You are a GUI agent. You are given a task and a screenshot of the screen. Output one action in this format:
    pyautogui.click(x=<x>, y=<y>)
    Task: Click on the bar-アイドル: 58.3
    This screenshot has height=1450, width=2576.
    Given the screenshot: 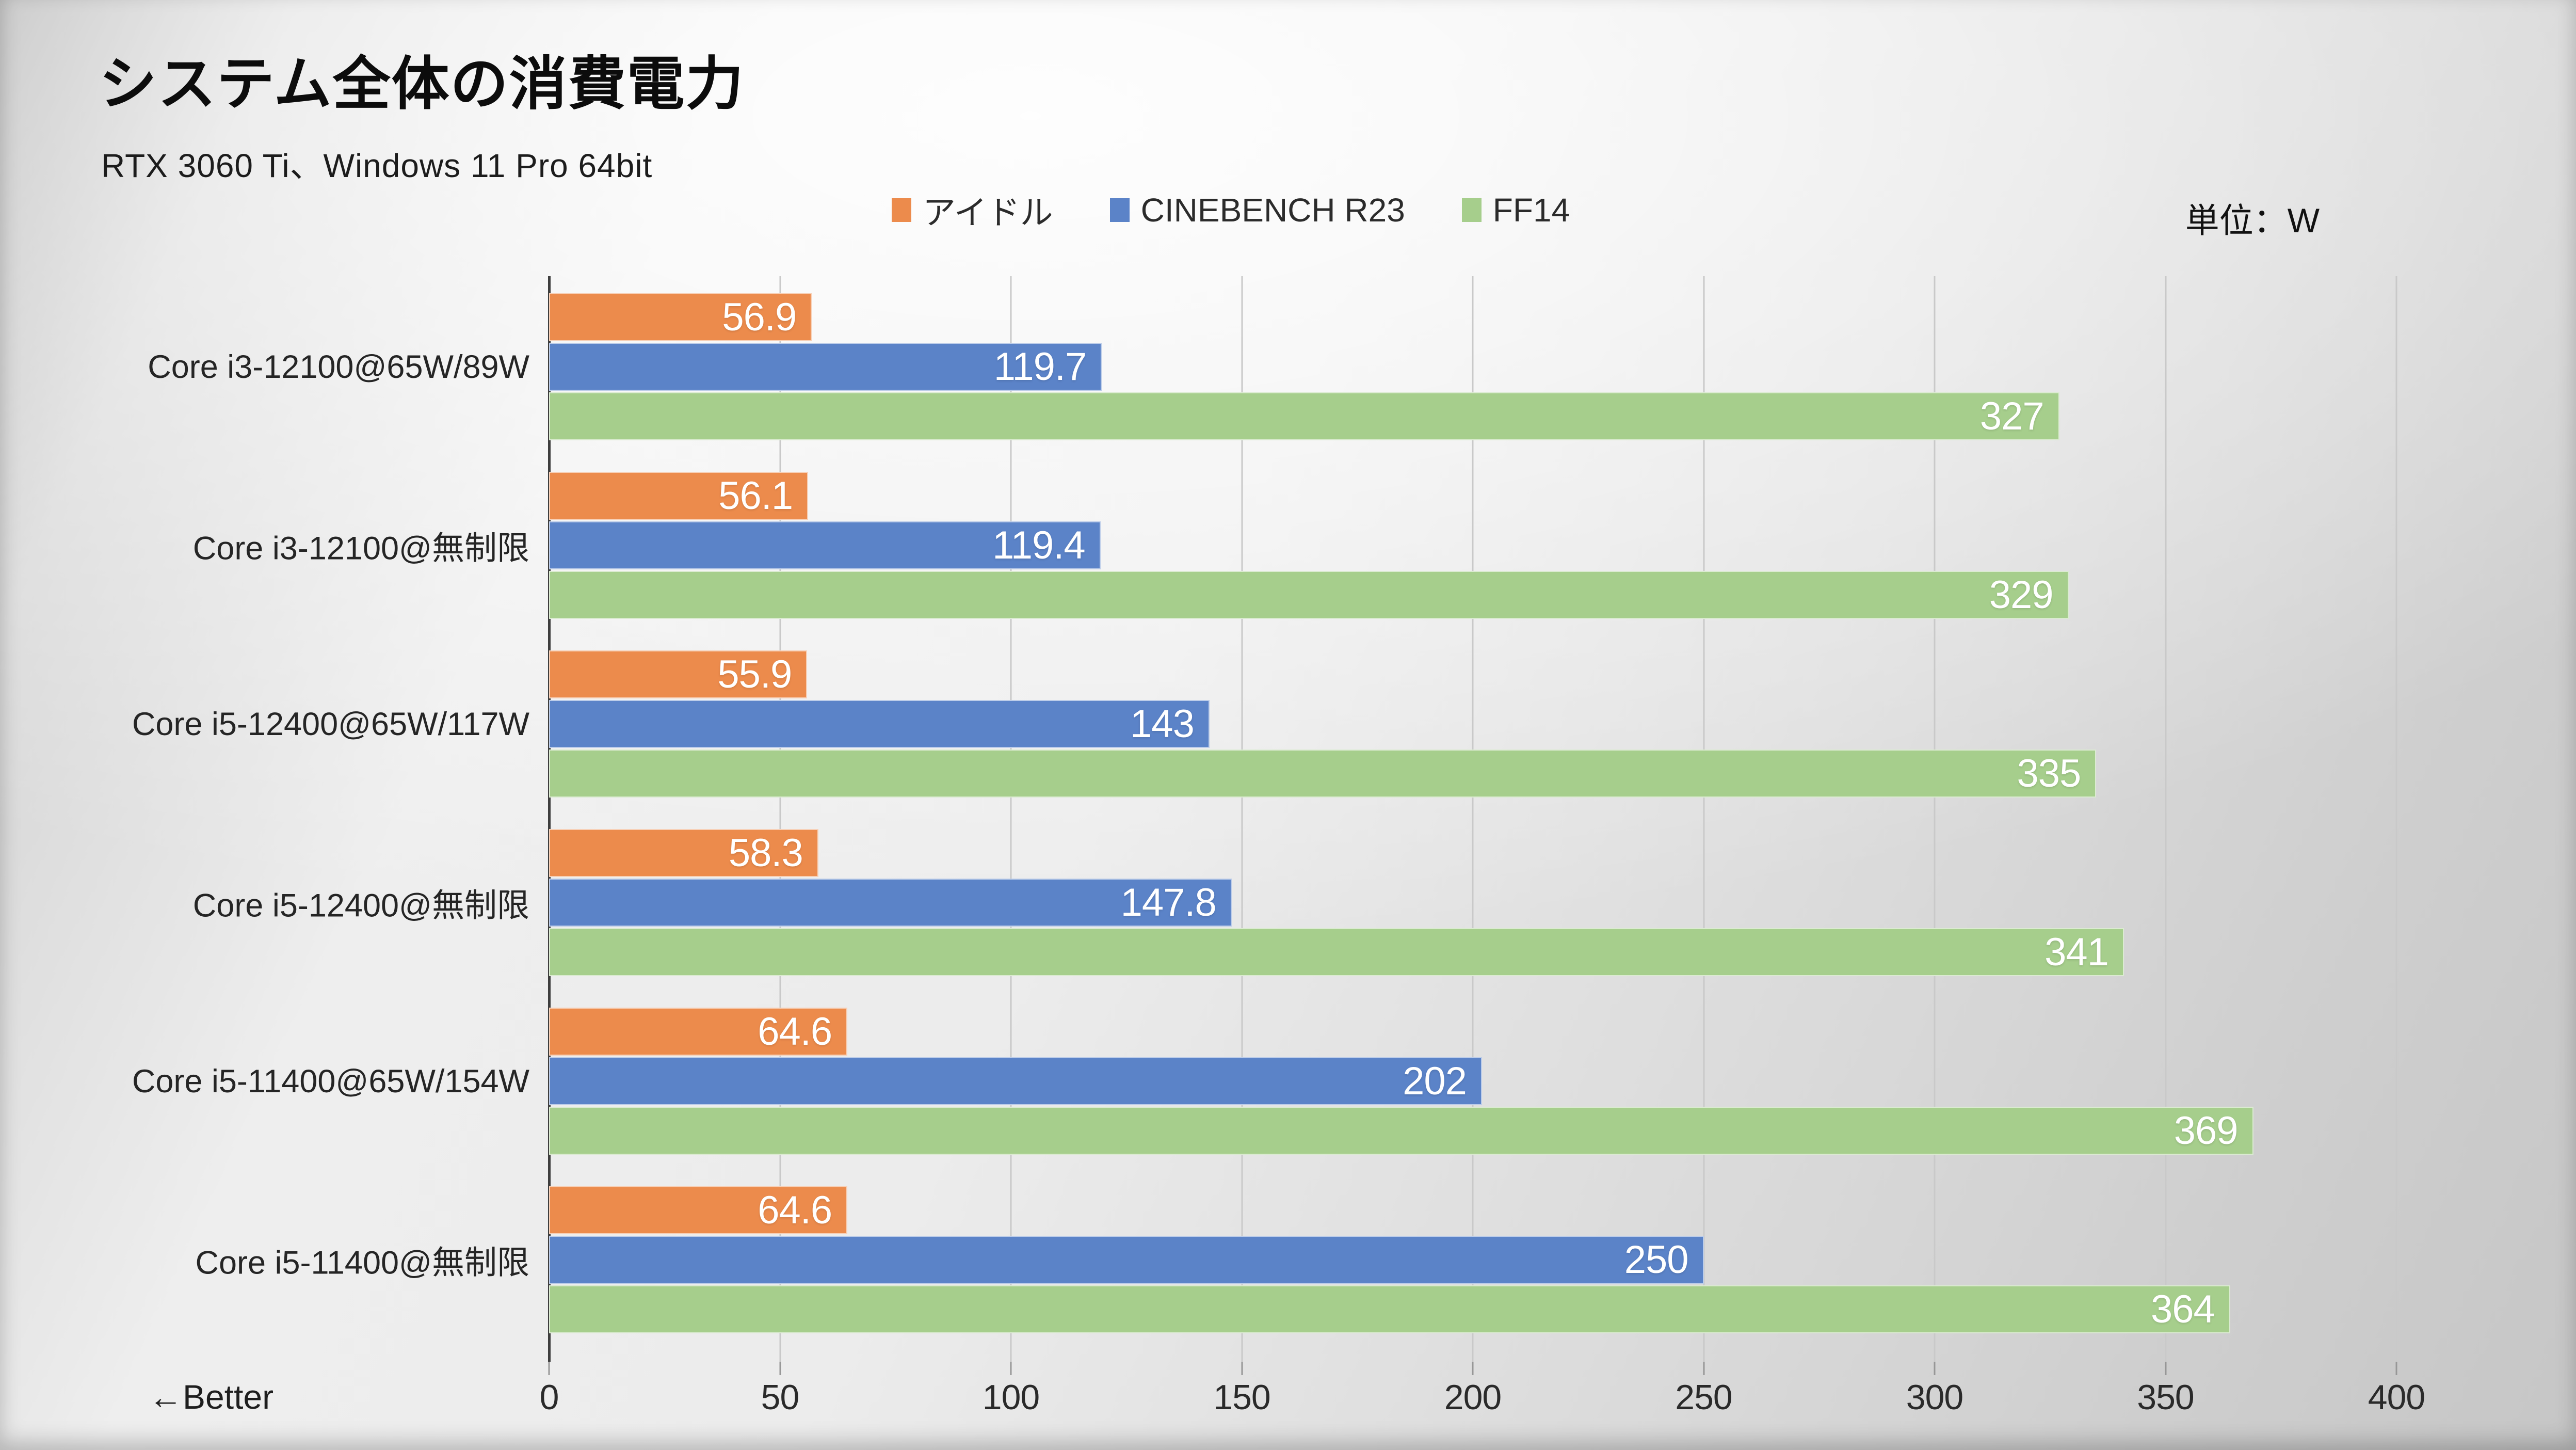 What is the action you would take?
    pyautogui.click(x=684, y=853)
    